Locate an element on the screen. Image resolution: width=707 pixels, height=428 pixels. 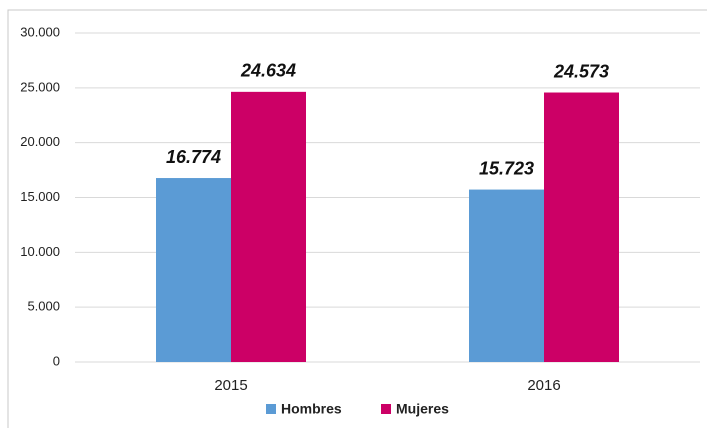
y-tick-label: 25.000 is located at coordinates (40, 86).